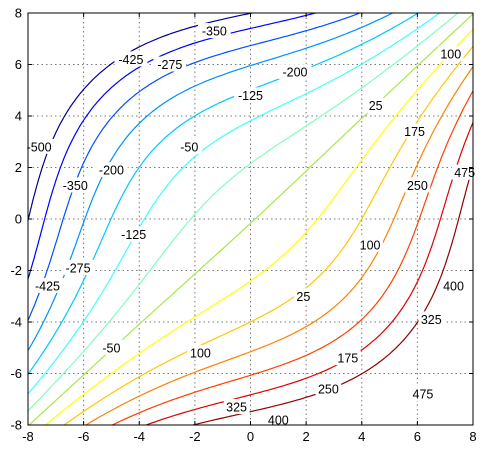 This screenshot has height=458, width=497. I want to click on x-tick-label: 2, so click(306, 436).